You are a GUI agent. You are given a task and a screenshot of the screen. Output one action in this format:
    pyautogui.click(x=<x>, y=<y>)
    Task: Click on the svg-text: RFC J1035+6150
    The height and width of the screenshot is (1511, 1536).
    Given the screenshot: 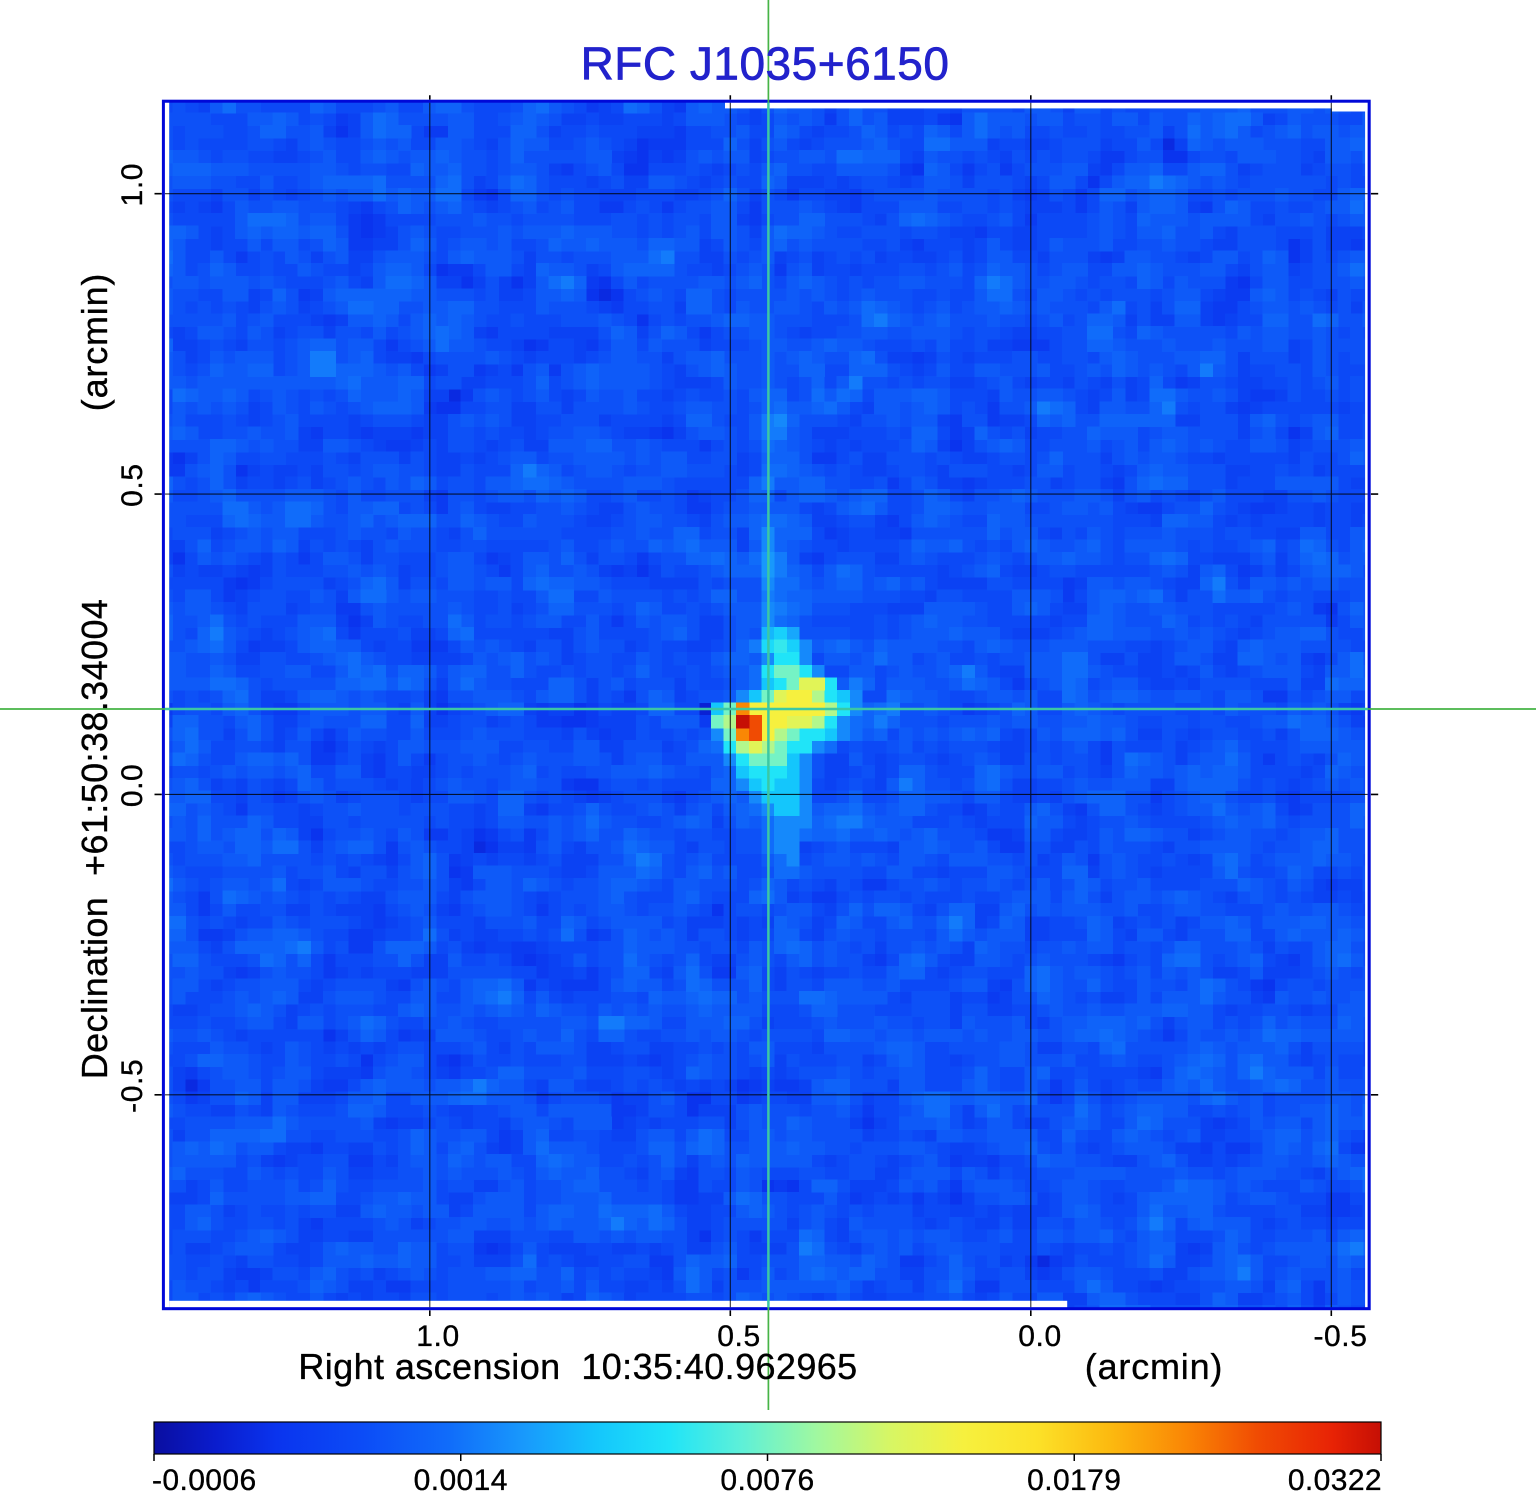 What is the action you would take?
    pyautogui.click(x=765, y=64)
    